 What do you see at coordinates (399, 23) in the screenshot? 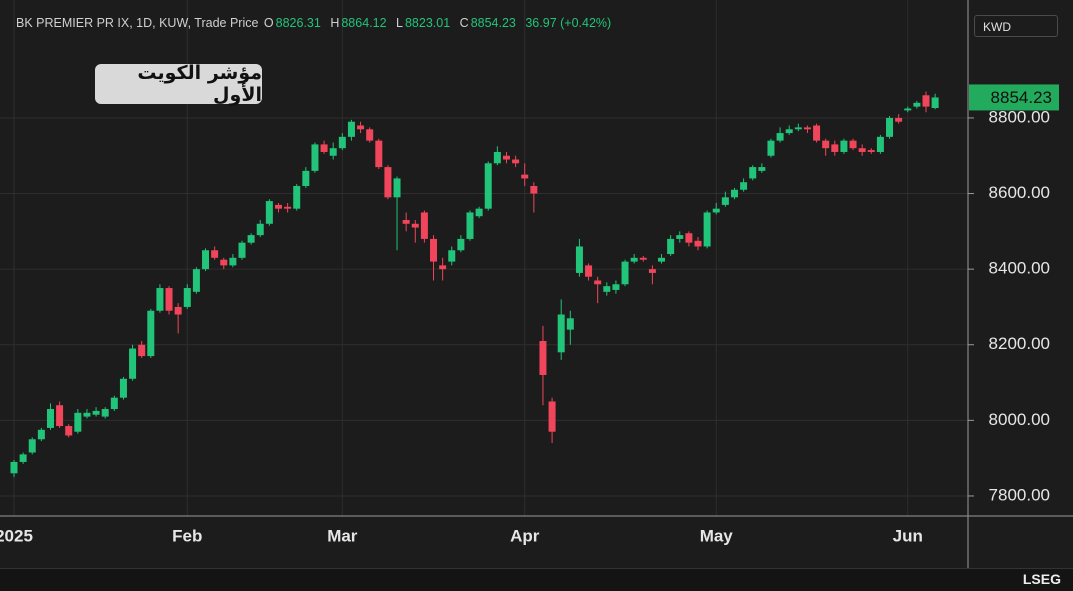
I see `low-prefix: L` at bounding box center [399, 23].